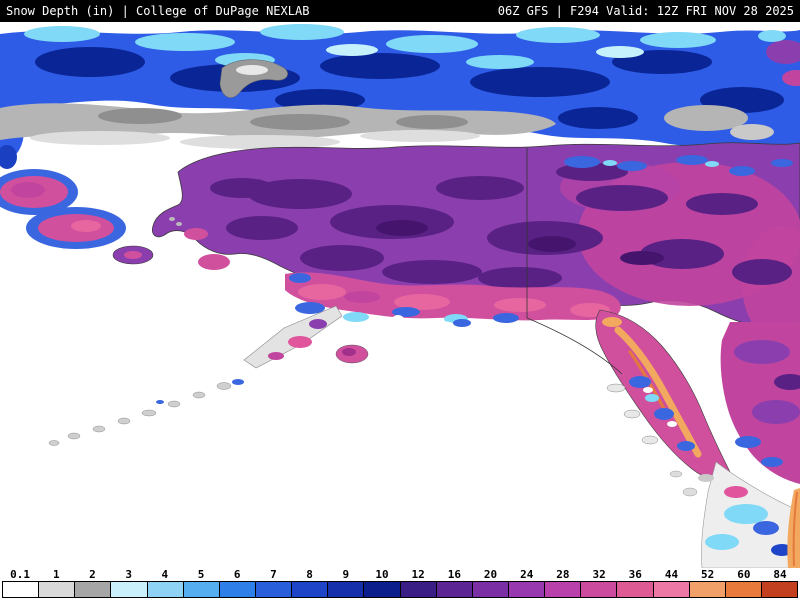 This screenshot has height=600, width=800. I want to click on colorbar-tick-label: 28, so click(563, 574).